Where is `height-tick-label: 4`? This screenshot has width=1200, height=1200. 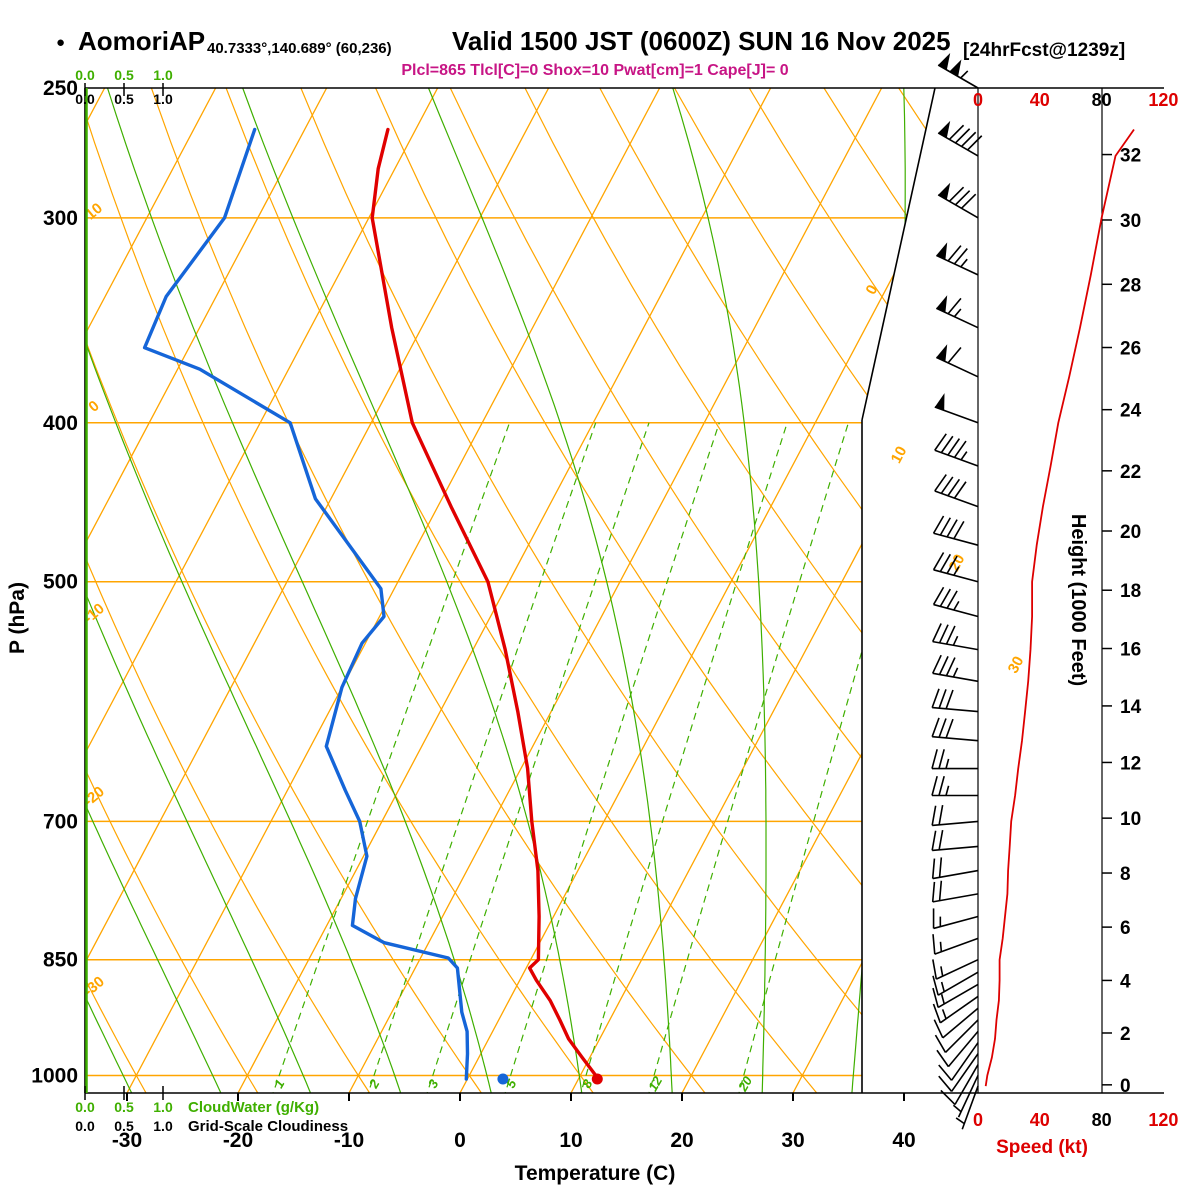
height-tick-label: 4 is located at coordinates (1125, 981).